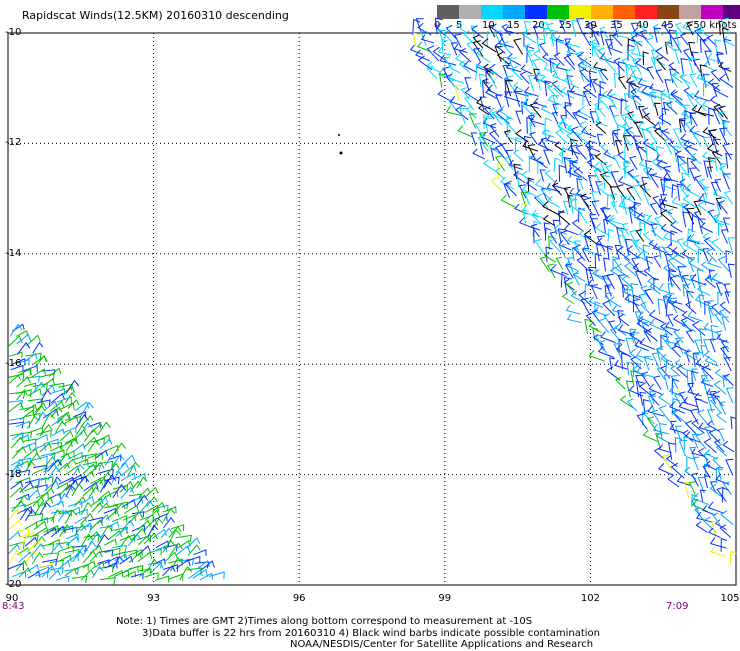 This screenshot has width=740, height=651. What do you see at coordinates (13, 606) in the screenshot?
I see `time-left: 8:43` at bounding box center [13, 606].